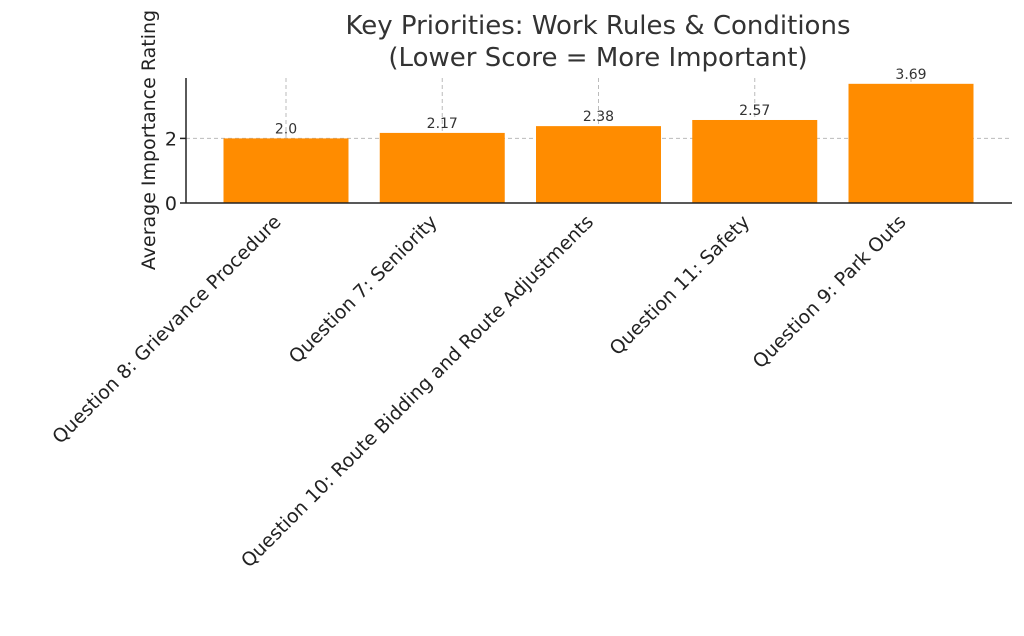  What do you see at coordinates (442, 124) in the screenshot?
I see `data-label-1: 2.17` at bounding box center [442, 124].